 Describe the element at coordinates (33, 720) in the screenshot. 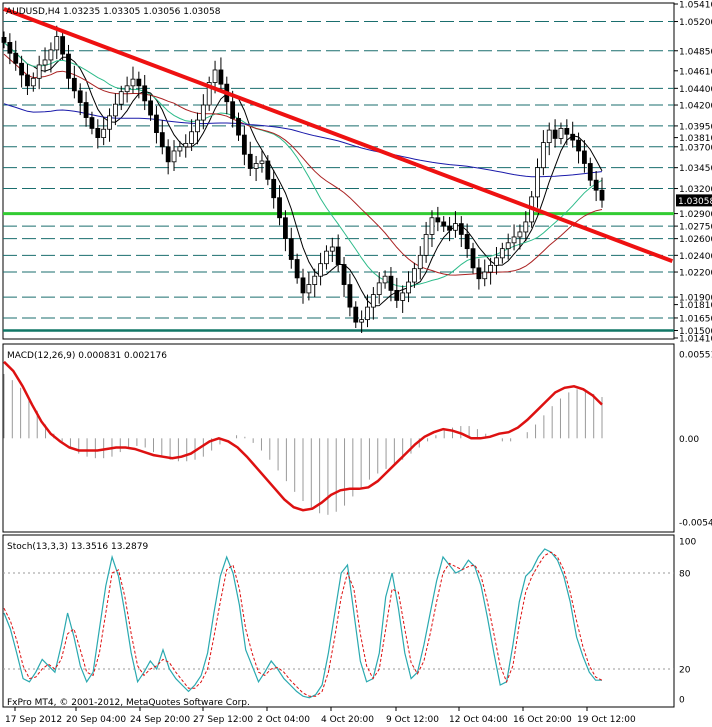

I see `x-tick-label: 17 Sep 2012` at that location.